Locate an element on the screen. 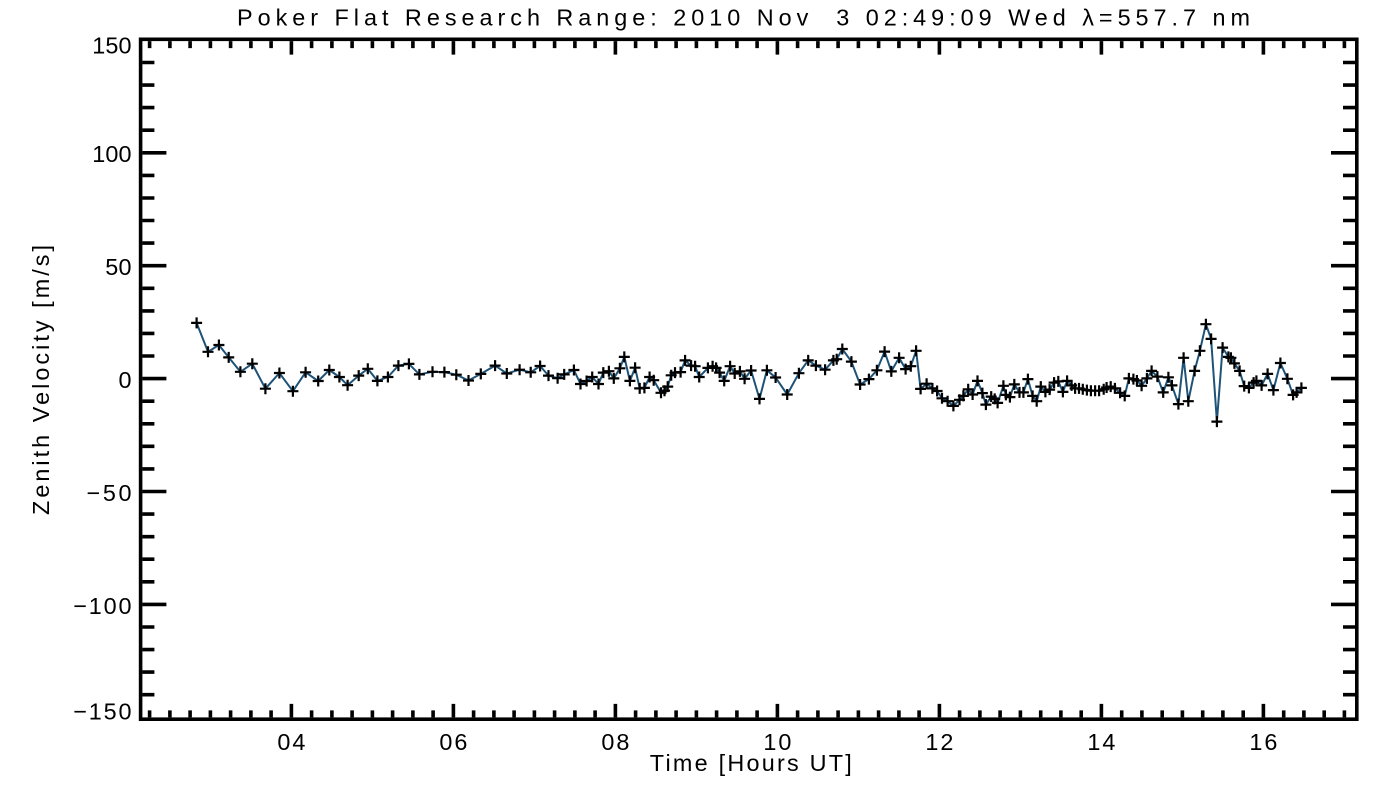 The height and width of the screenshot is (800, 1400). svg-text: 08 is located at coordinates (615, 742).